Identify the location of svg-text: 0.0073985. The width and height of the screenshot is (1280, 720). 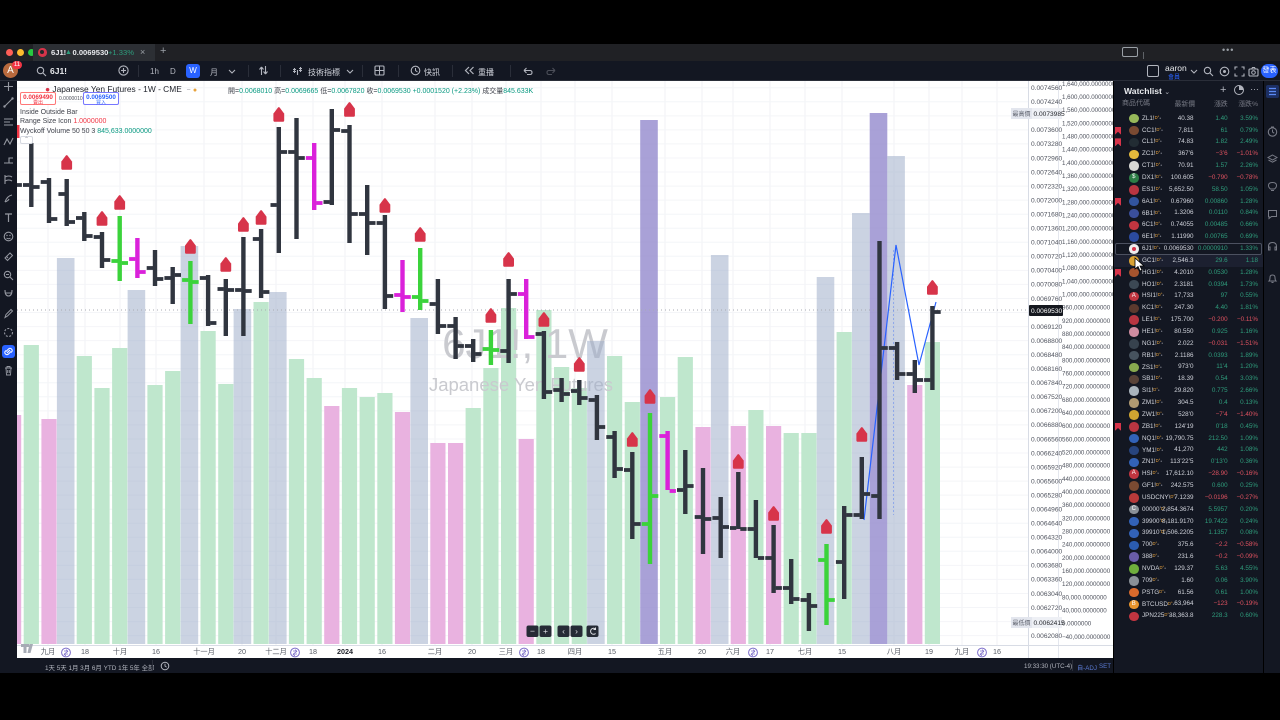
(1050, 114).